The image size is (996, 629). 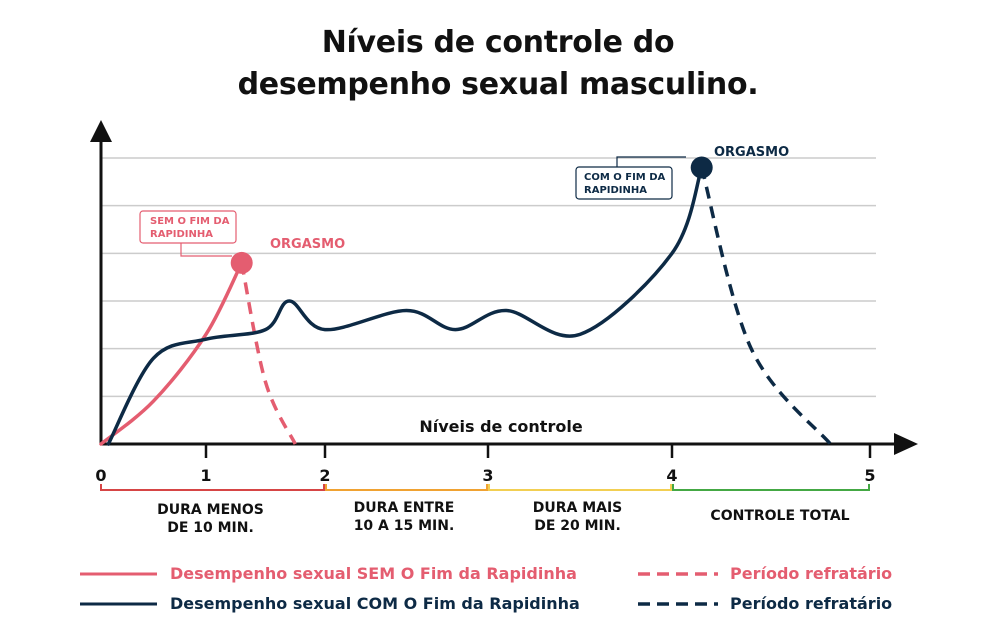 What do you see at coordinates (671, 475) in the screenshot?
I see `x-tick-label: 4` at bounding box center [671, 475].